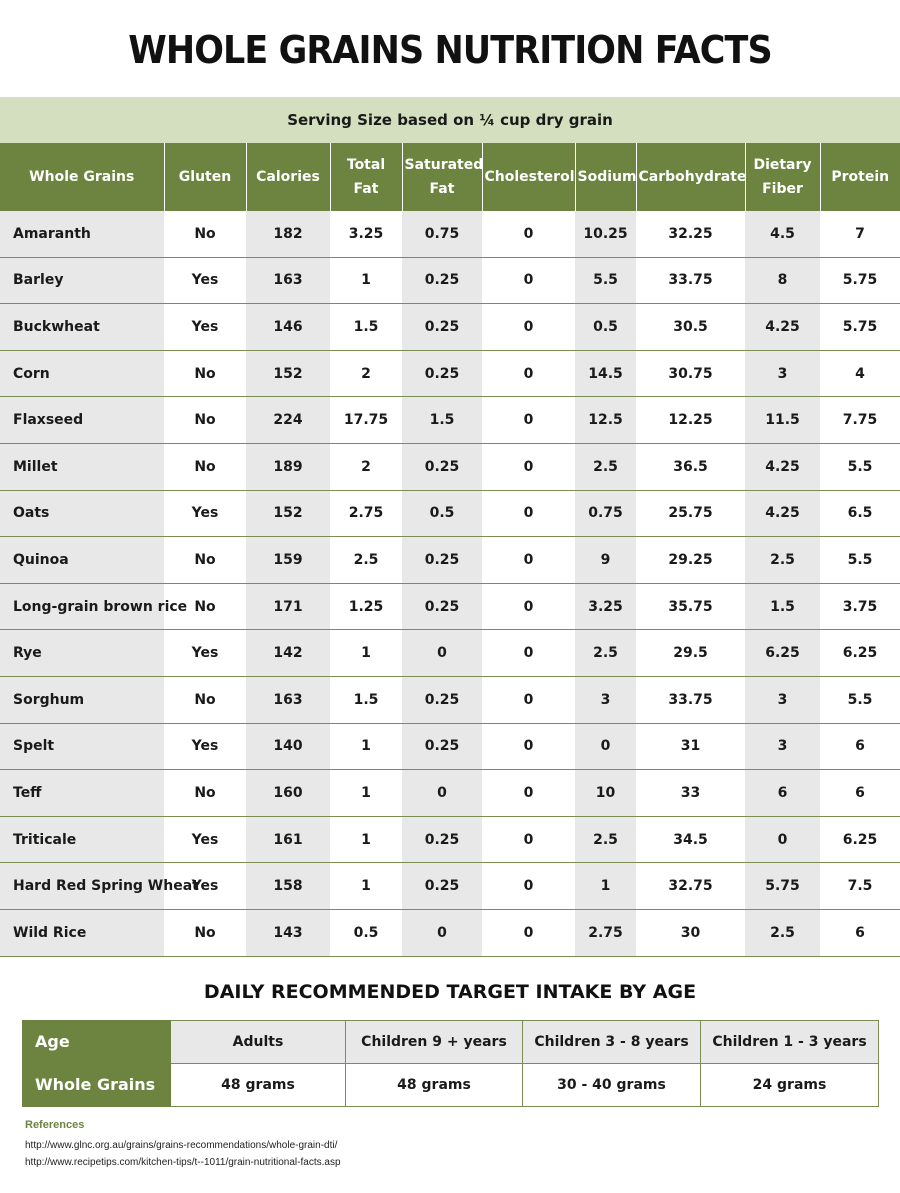 This screenshot has width=900, height=1193. I want to click on table-cell: 189, so click(288, 466).